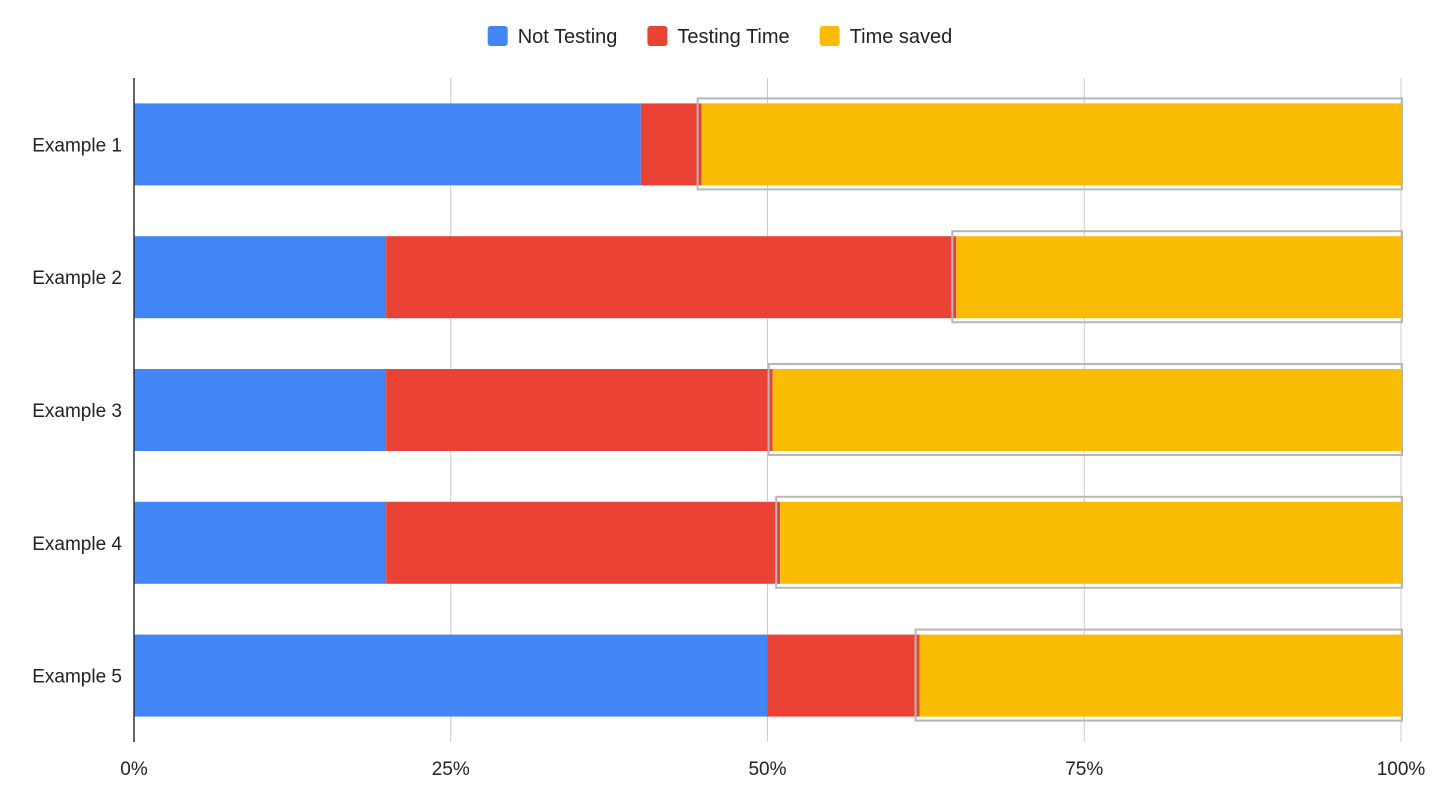 The height and width of the screenshot is (810, 1440). I want to click on legend-item: Testing Time, so click(718, 37).